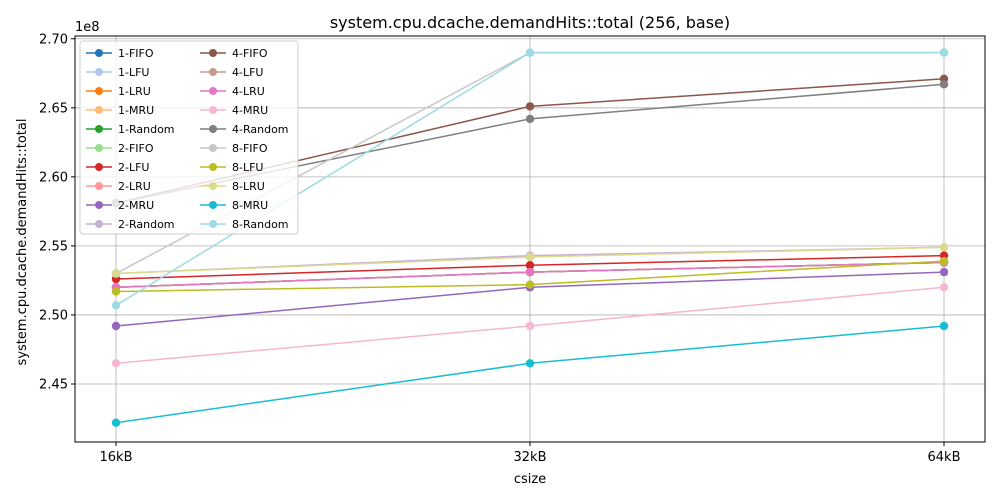 This screenshot has width=1000, height=500. I want to click on legend-label-1-Random: 1-Random, so click(146, 129).